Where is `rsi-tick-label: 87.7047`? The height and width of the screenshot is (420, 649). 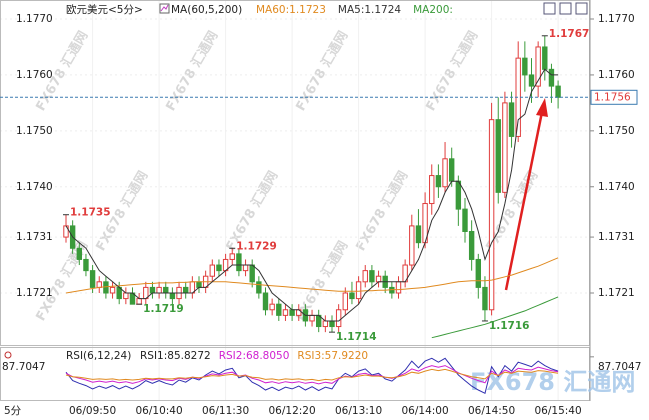 rsi-tick-label: 87.7047 is located at coordinates (619, 367).